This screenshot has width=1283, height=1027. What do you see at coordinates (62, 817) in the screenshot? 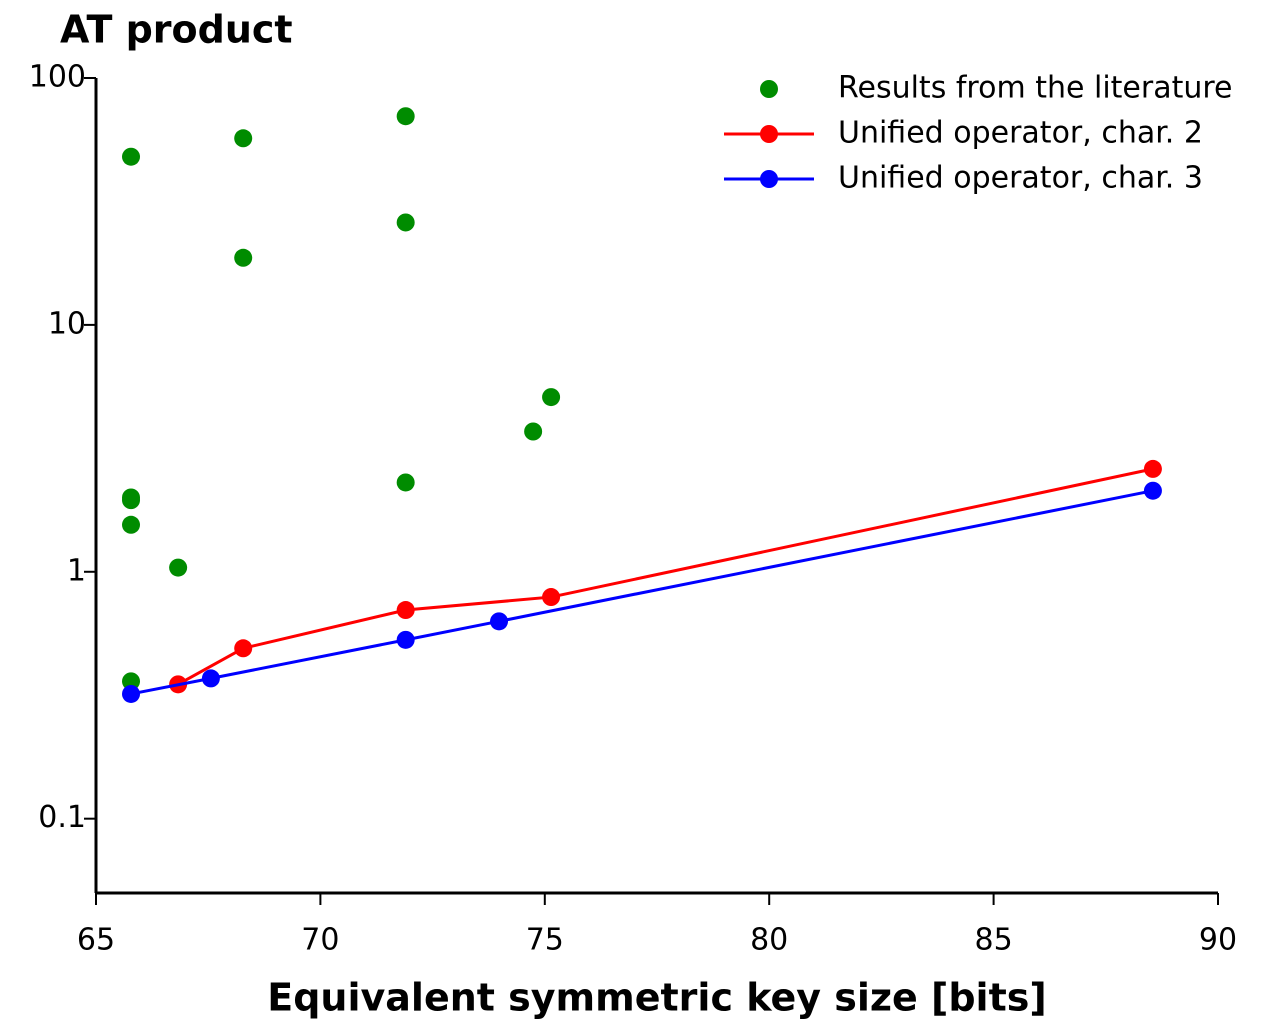
I see `y-tick-label: 0.1` at bounding box center [62, 817].